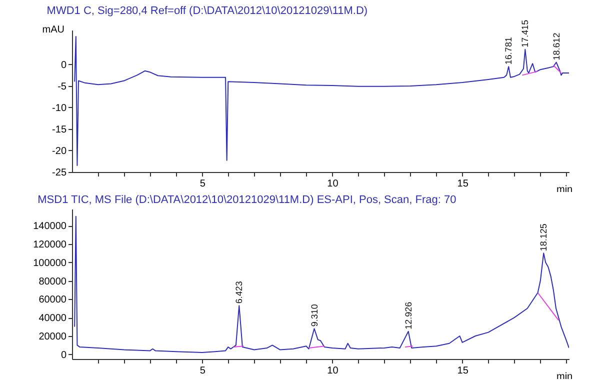 The width and height of the screenshot is (600, 390). What do you see at coordinates (247, 200) in the screenshot?
I see `chart-title: MSD1 TIC, MS File (D:\DATA\2012\10\20121029\11M.D) ES-API, Pos, Scan, Frag: 70` at bounding box center [247, 200].